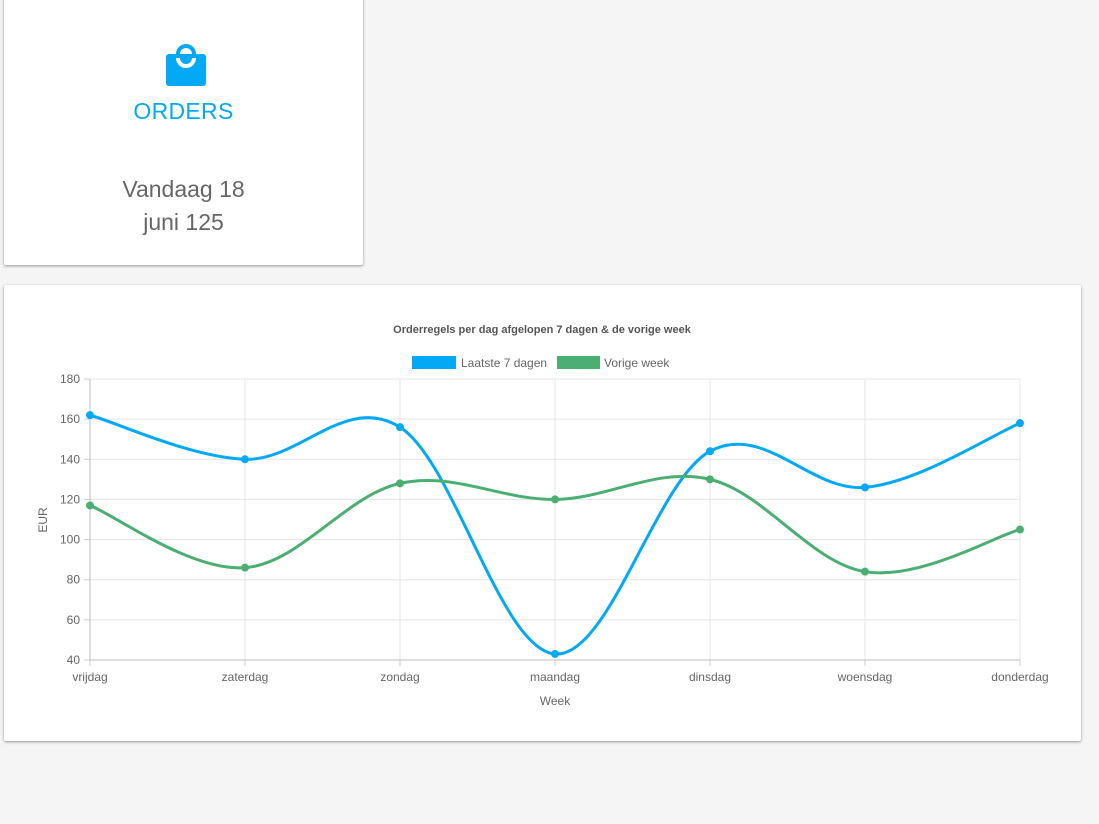 Image resolution: width=1099 pixels, height=824 pixels. I want to click on data-point-vorige-week-zaterdag, so click(245, 567).